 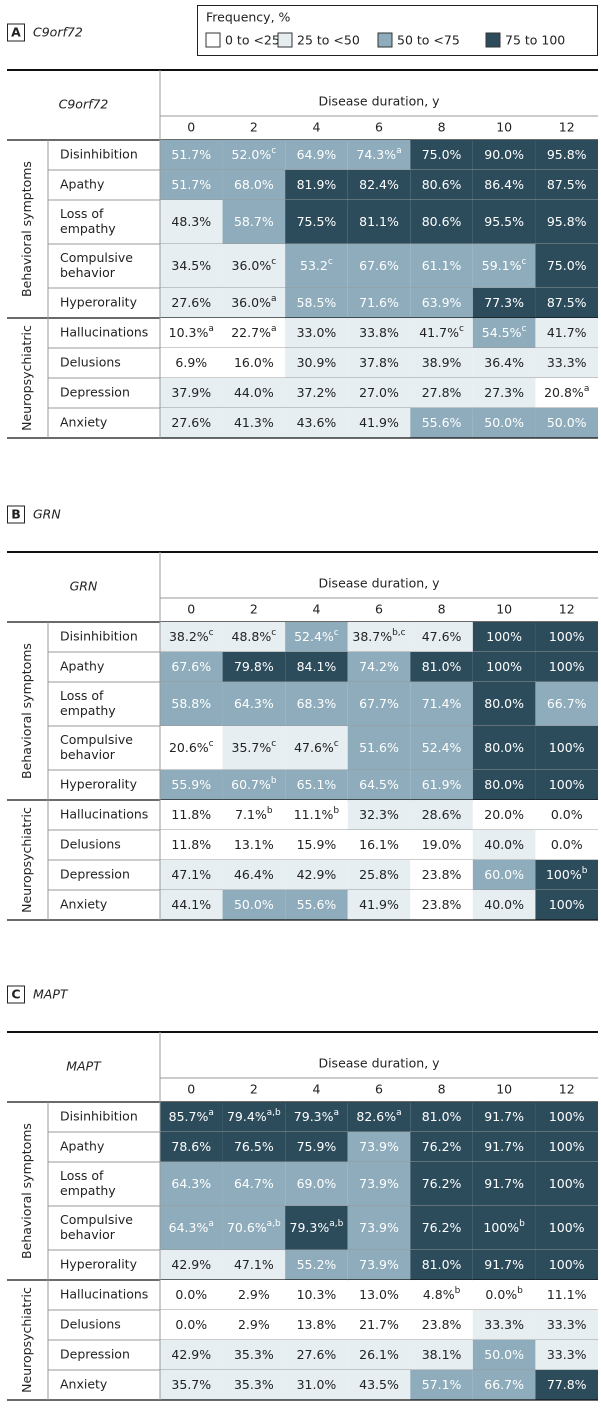 What do you see at coordinates (379, 814) in the screenshot?
I see `cell-text: 32.3%` at bounding box center [379, 814].